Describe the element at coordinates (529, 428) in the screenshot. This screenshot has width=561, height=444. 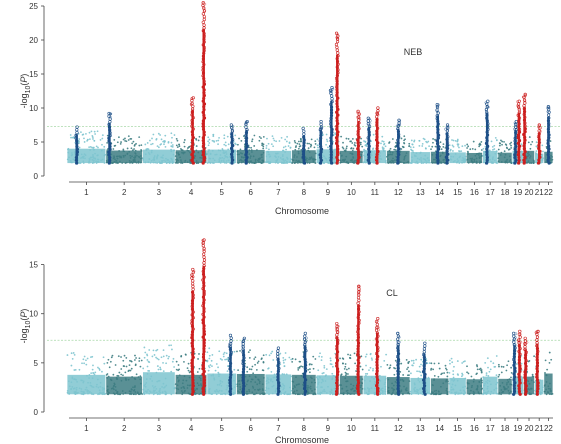
I see `x-tick-label: 20` at that location.